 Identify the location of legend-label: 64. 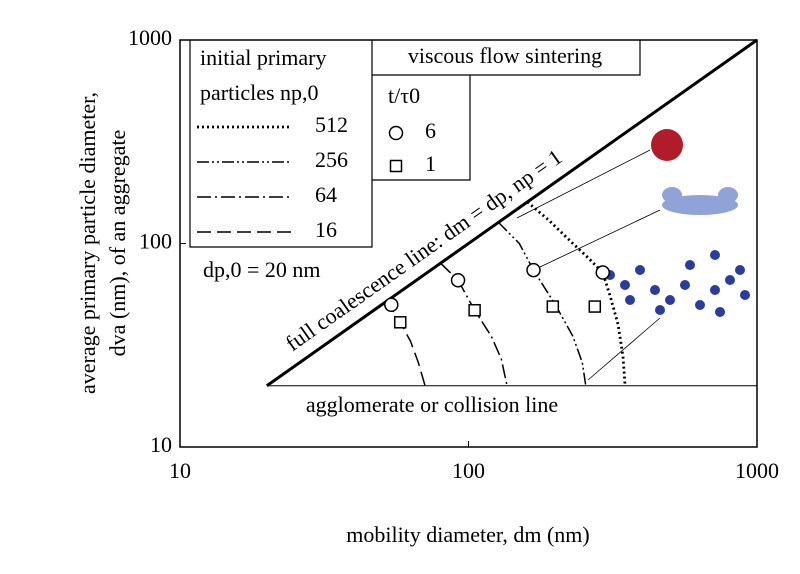
(326, 194).